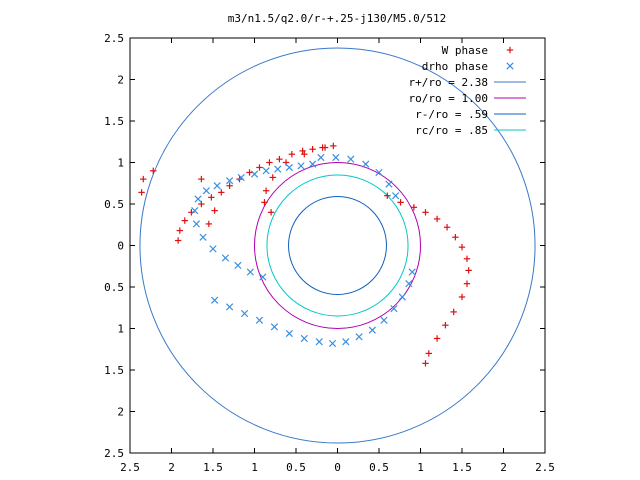 This screenshot has height=480, width=640. What do you see at coordinates (114, 287) in the screenshot?
I see `y-tick-label: 0.5` at bounding box center [114, 287].